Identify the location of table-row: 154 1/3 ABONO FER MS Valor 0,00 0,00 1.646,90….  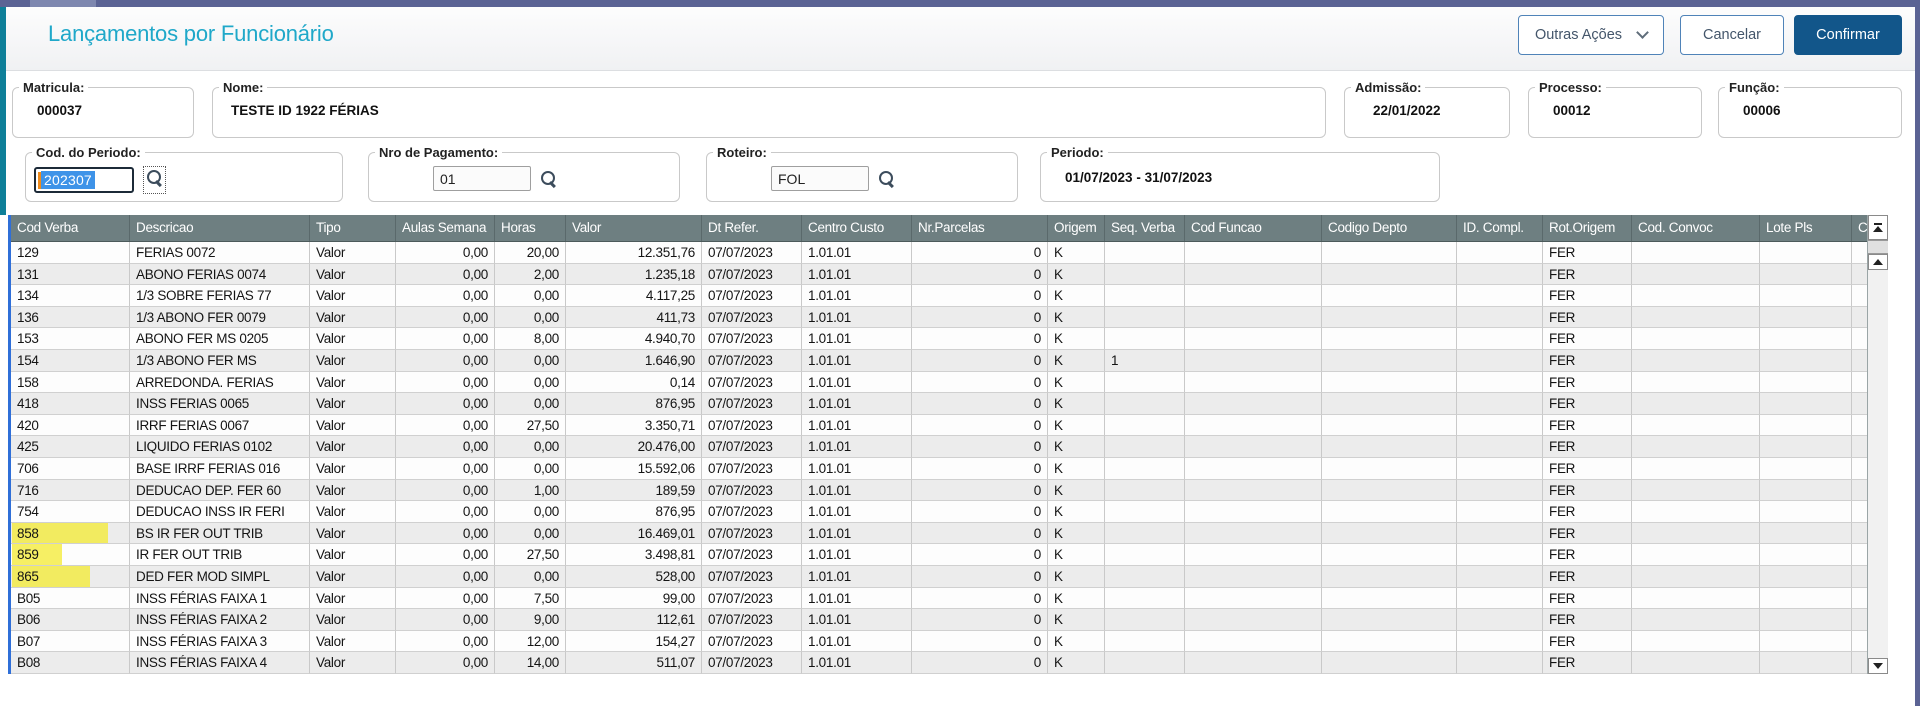
(949, 360).